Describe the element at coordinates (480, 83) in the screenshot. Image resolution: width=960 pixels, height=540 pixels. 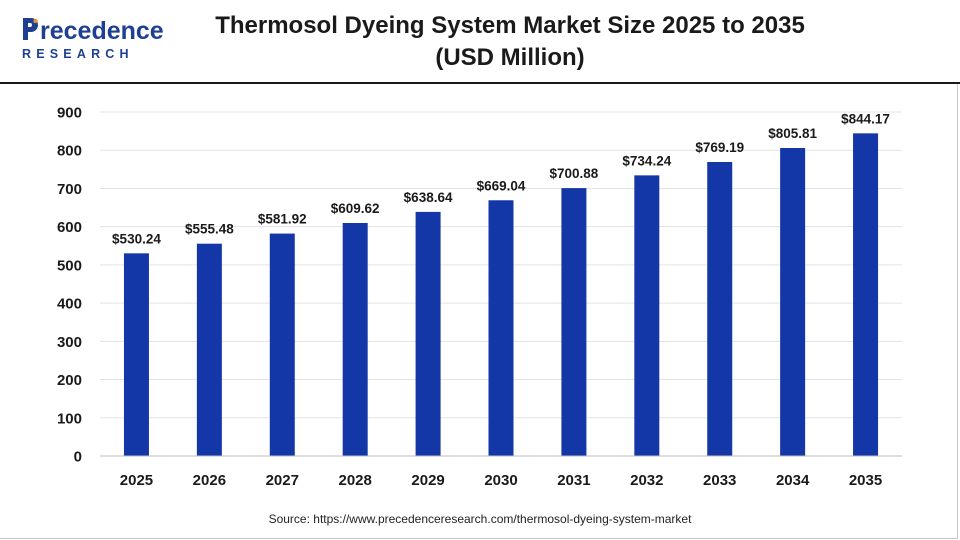
I see `header-divider` at that location.